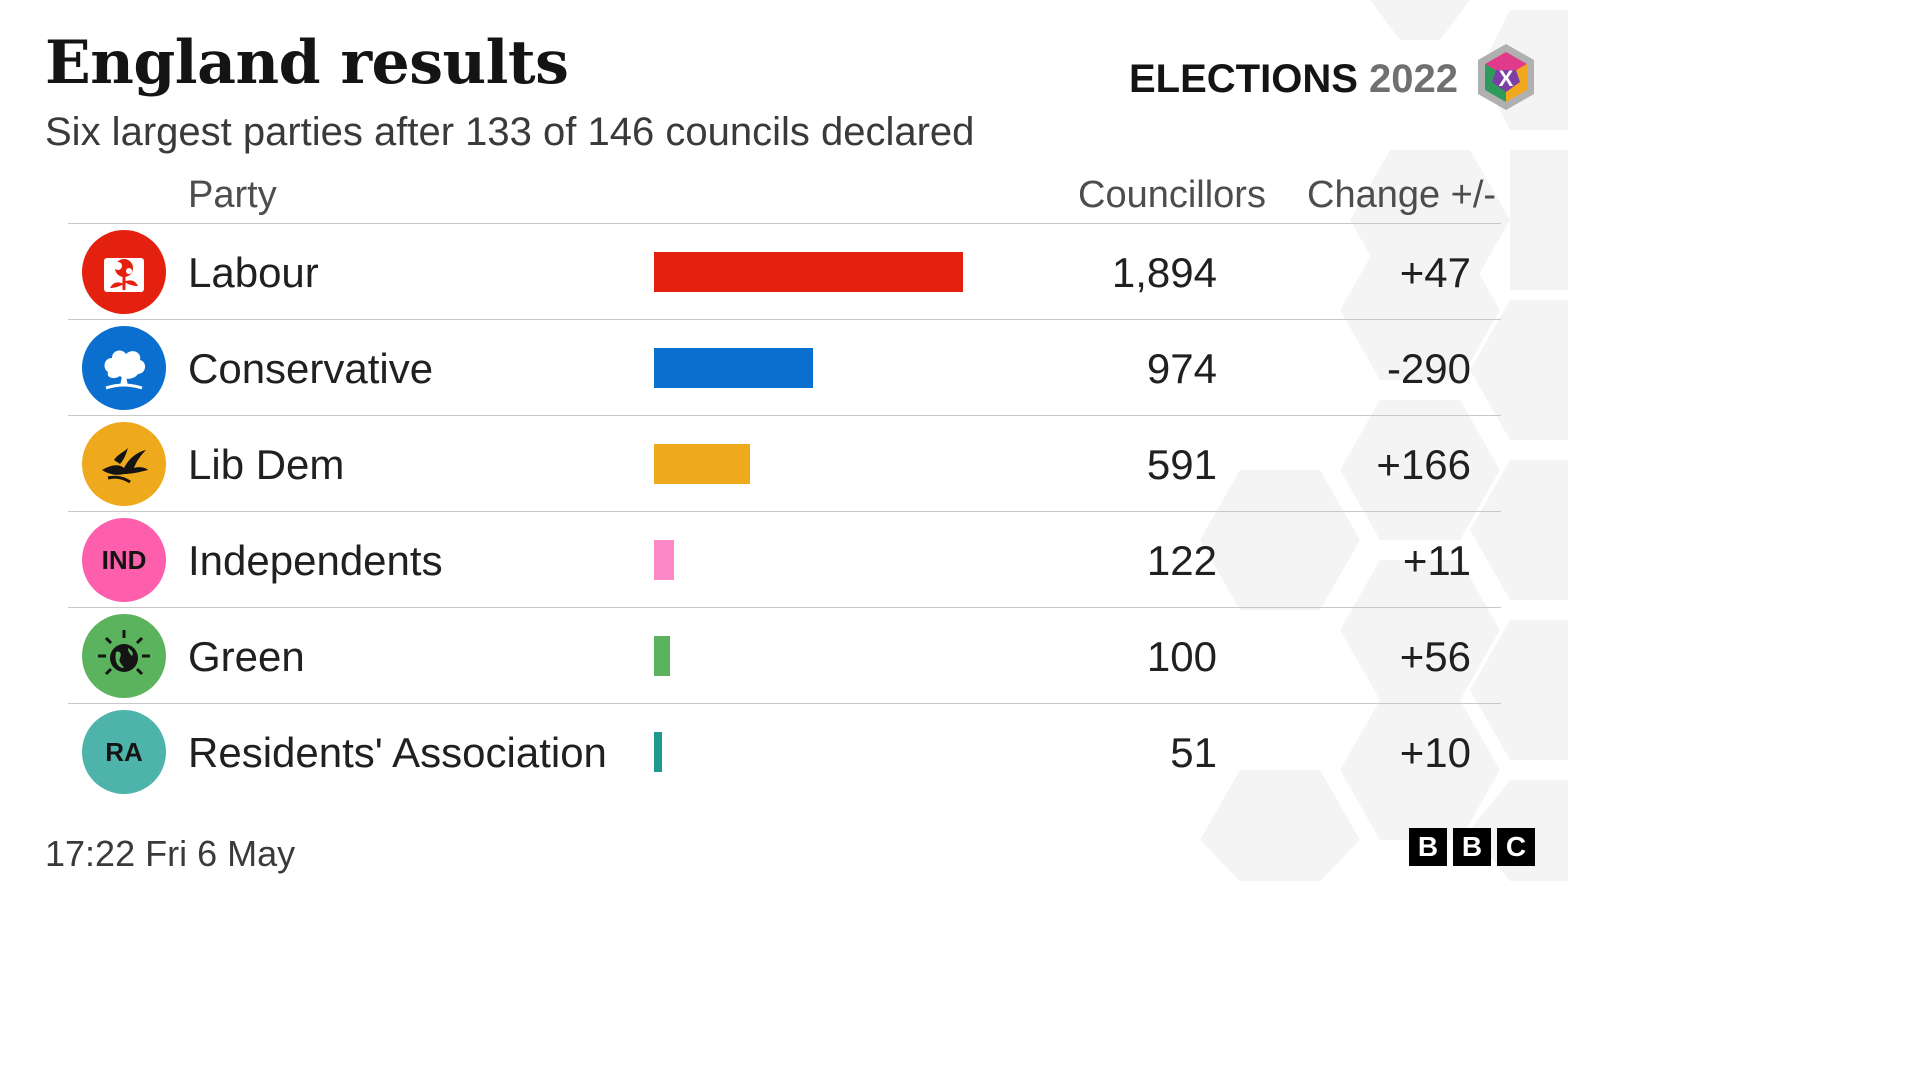 The height and width of the screenshot is (1081, 1921). I want to click on bar-independents, so click(664, 560).